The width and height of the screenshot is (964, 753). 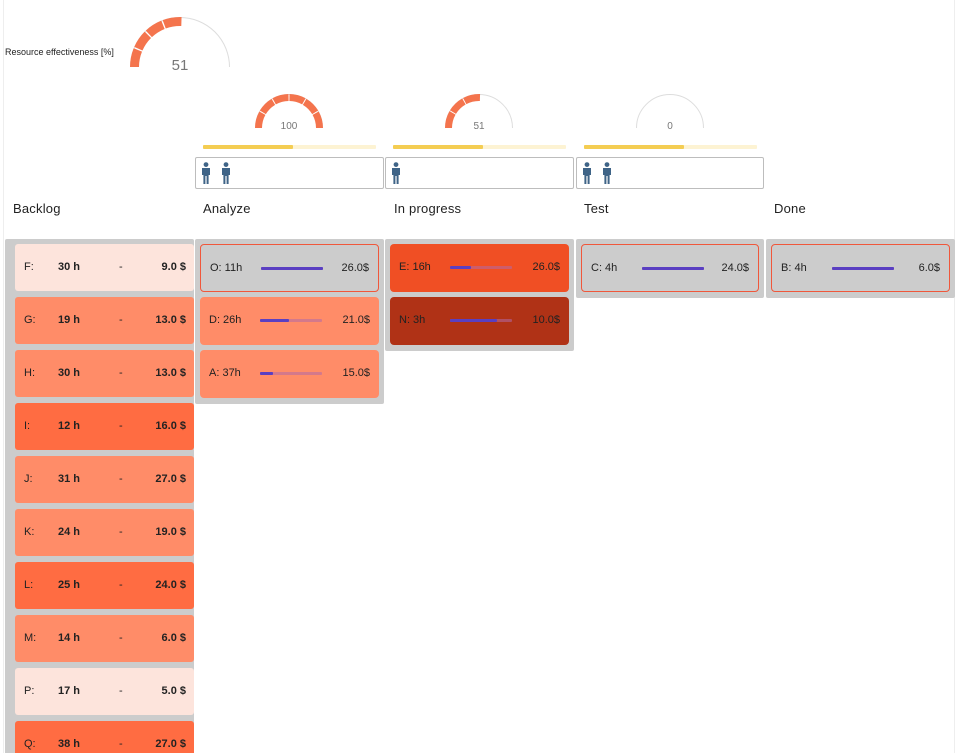 I want to click on test-wip-fill, so click(x=634, y=147).